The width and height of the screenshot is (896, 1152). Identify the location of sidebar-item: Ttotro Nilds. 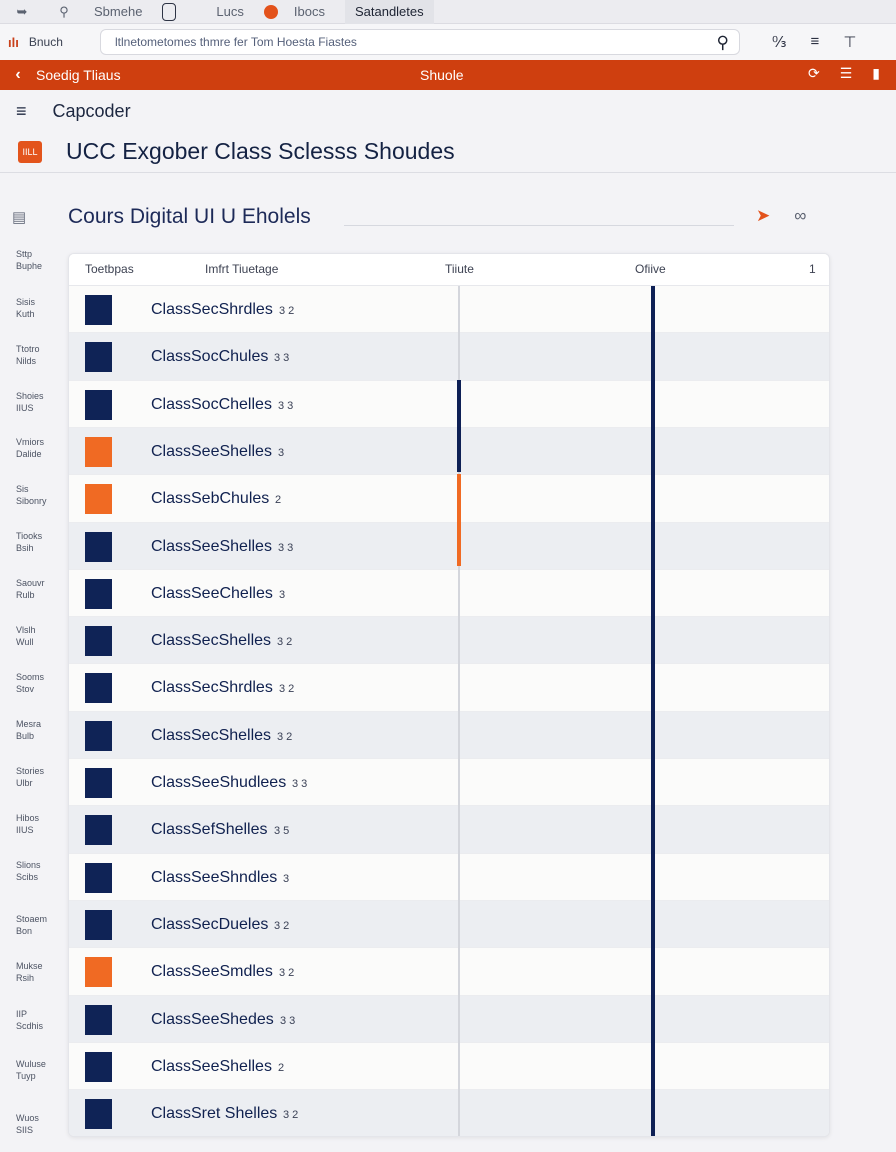
(33, 355).